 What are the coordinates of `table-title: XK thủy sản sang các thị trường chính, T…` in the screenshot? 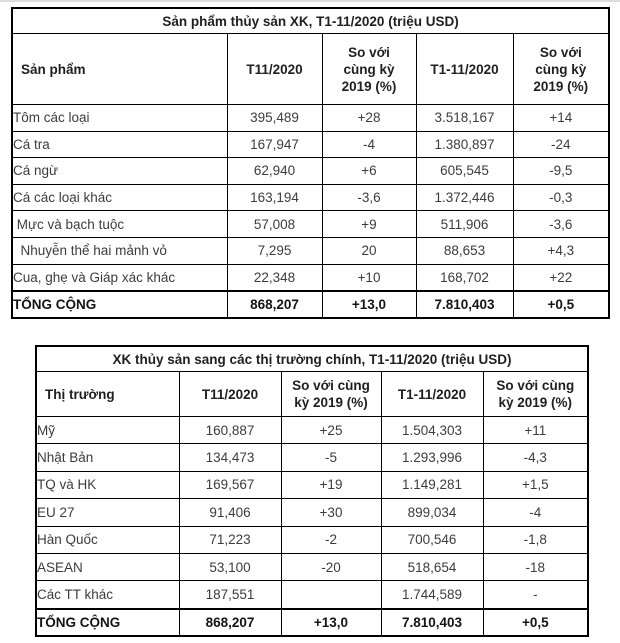 It's located at (312, 358).